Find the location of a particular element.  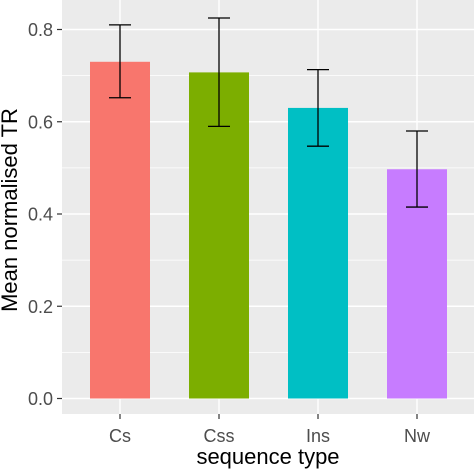

bar-cs is located at coordinates (120, 230).